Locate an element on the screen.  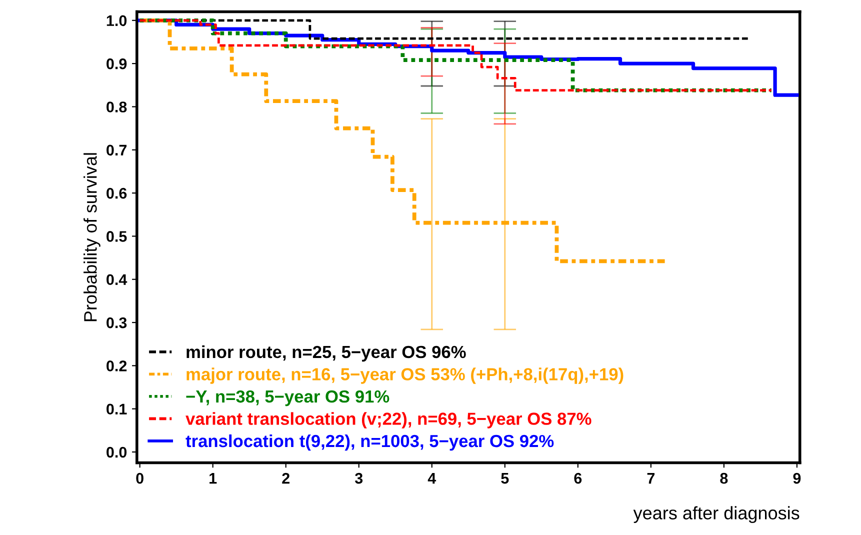
legend-label: variant translocation (v;22), n=69, 5−year OS 87% is located at coordinates (389, 420).